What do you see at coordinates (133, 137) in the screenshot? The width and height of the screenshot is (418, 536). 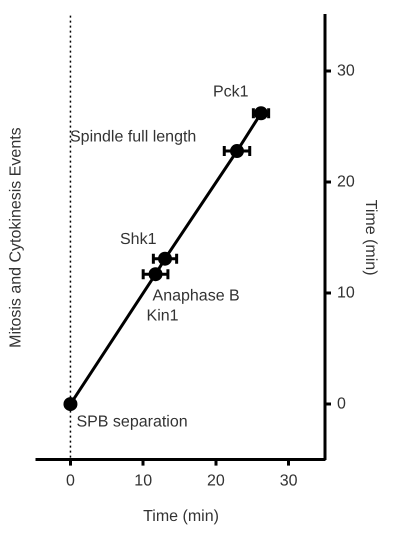 I see `annotation: Spindle full length` at bounding box center [133, 137].